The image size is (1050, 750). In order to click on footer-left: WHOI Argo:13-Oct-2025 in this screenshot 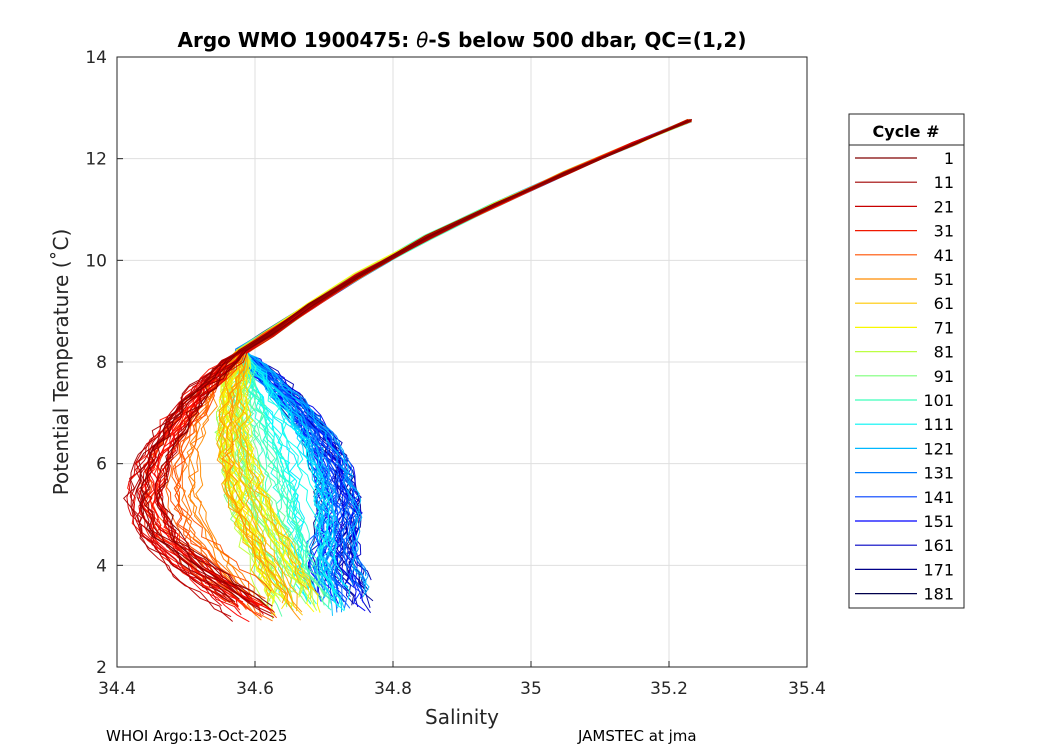, I will do `click(197, 736)`.